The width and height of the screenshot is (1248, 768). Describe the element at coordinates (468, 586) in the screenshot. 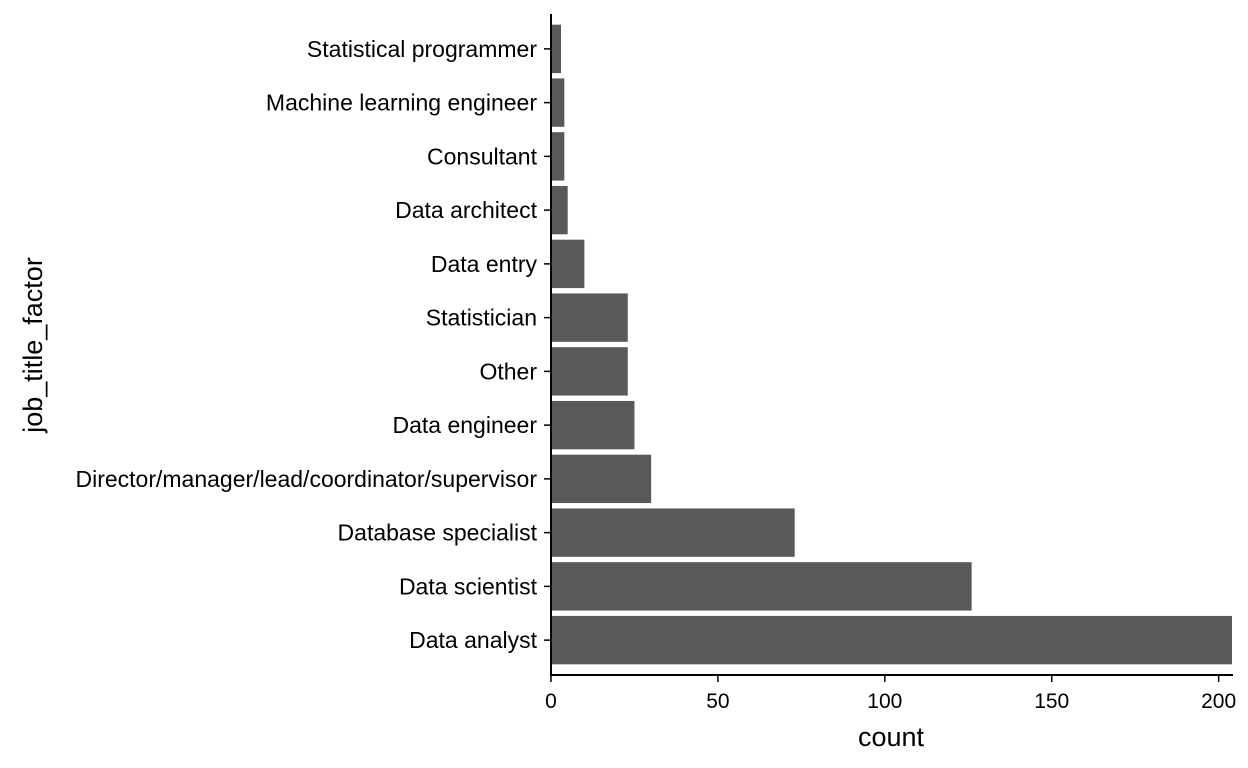

I see `category-label-data-scientist: Data scientist` at that location.